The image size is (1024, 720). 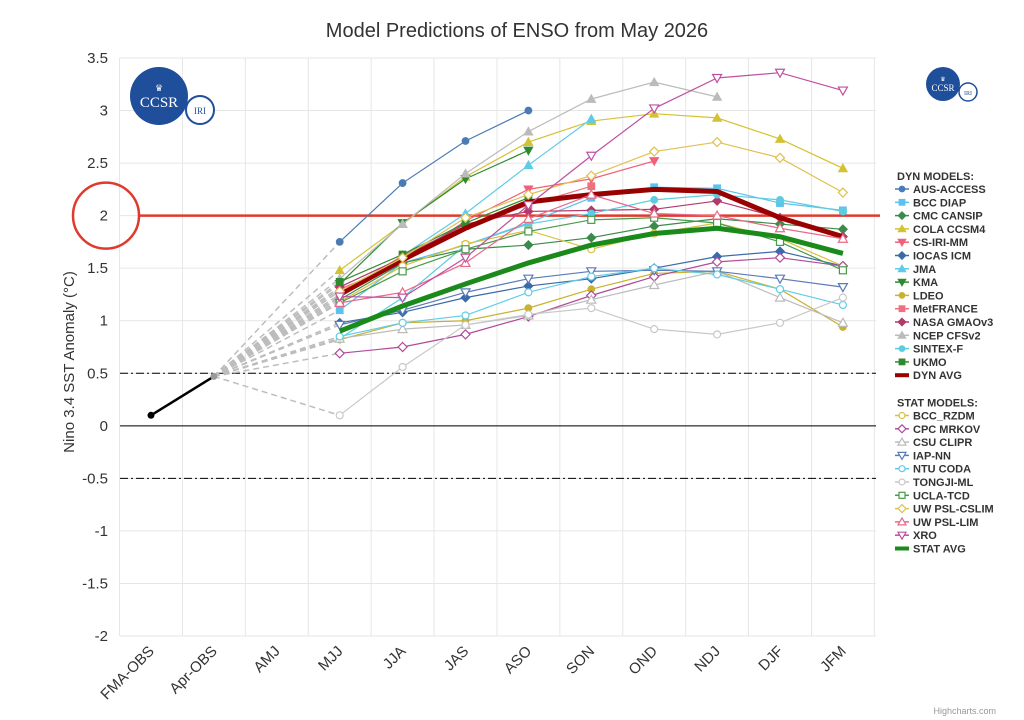 I want to click on legend-item: CPC MRKOV, so click(x=938, y=430).